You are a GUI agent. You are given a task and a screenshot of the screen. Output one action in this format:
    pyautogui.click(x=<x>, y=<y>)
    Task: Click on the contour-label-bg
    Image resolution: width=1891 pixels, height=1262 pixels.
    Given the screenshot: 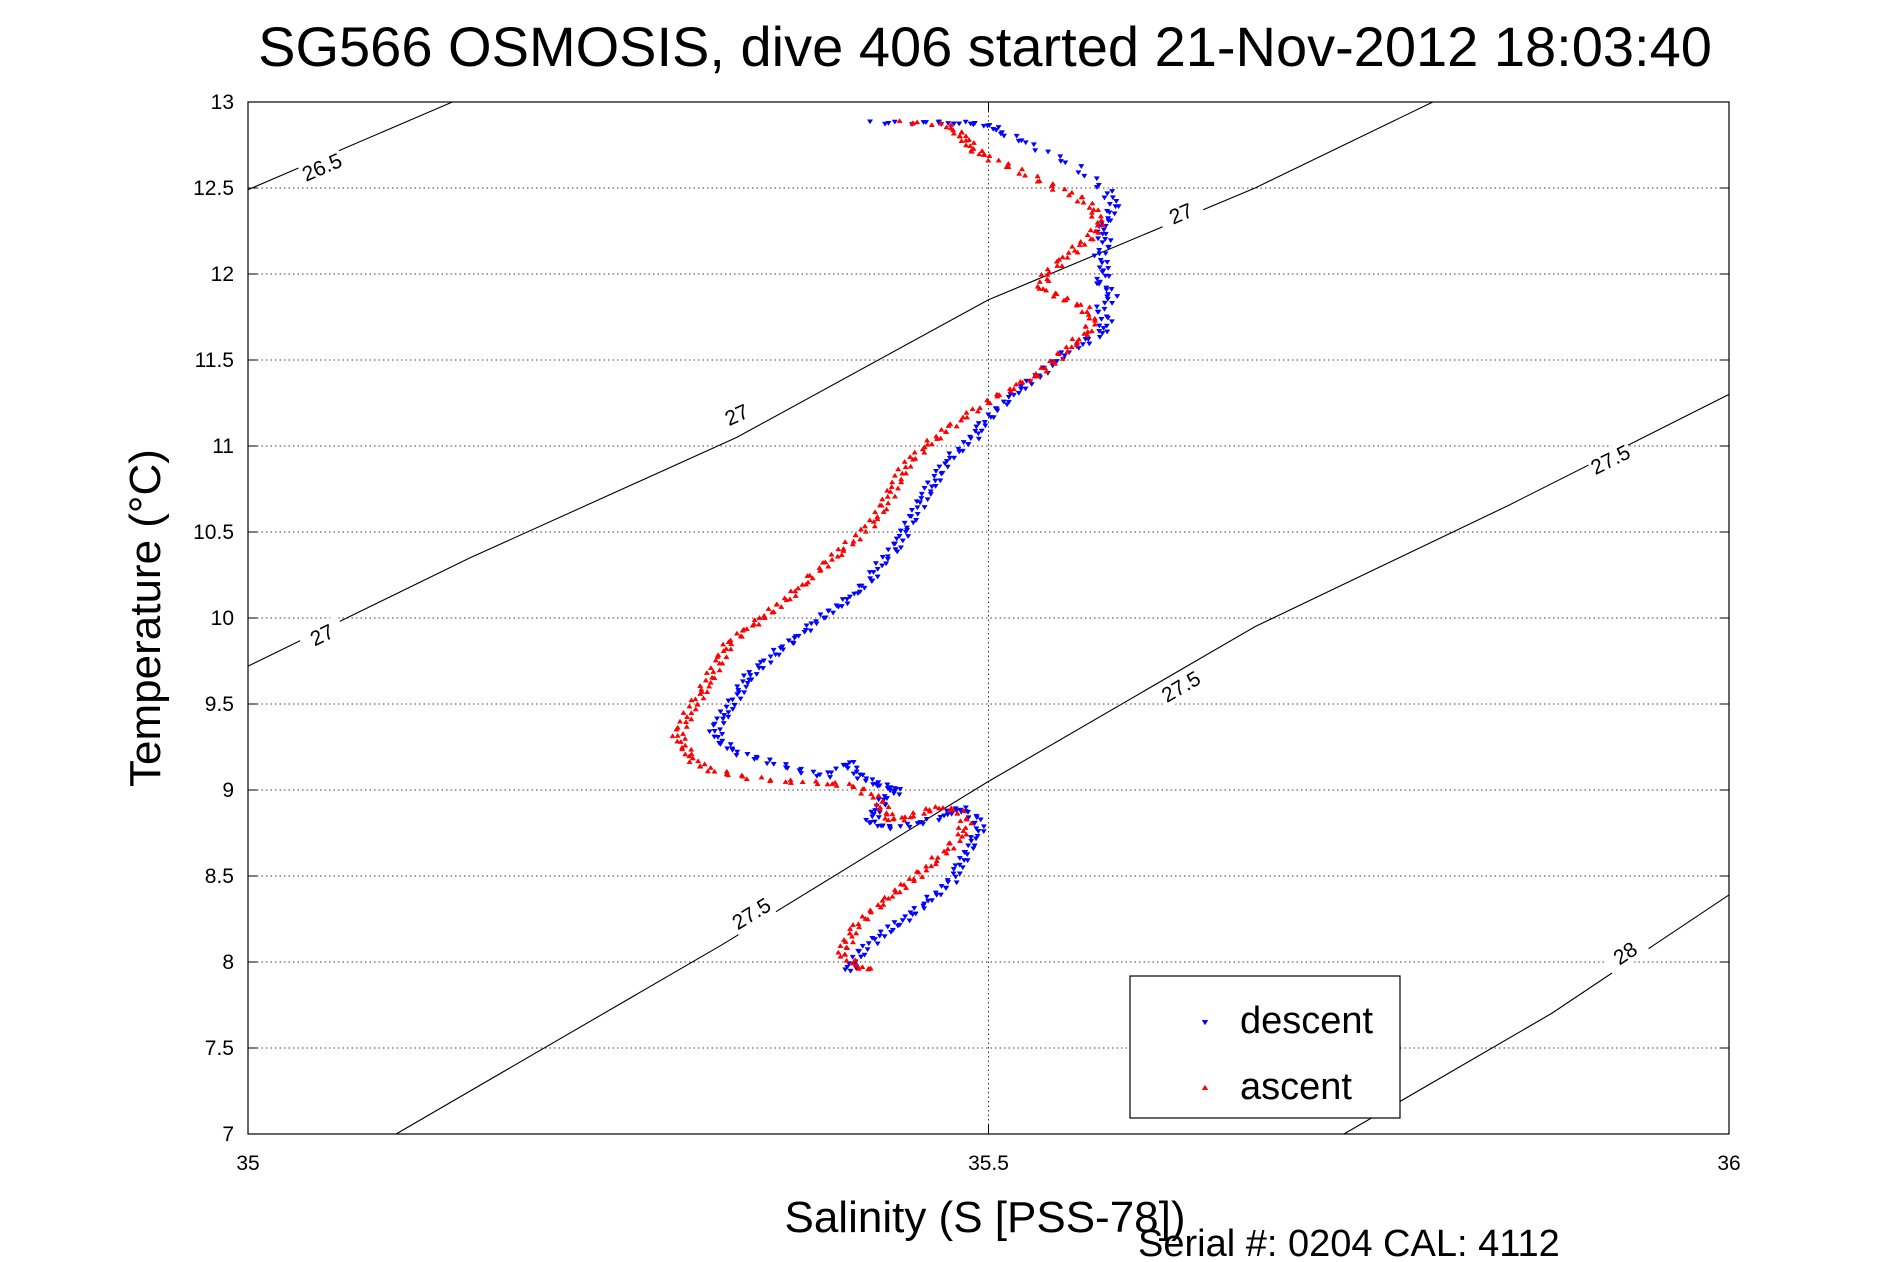 What is the action you would take?
    pyautogui.click(x=1181, y=214)
    